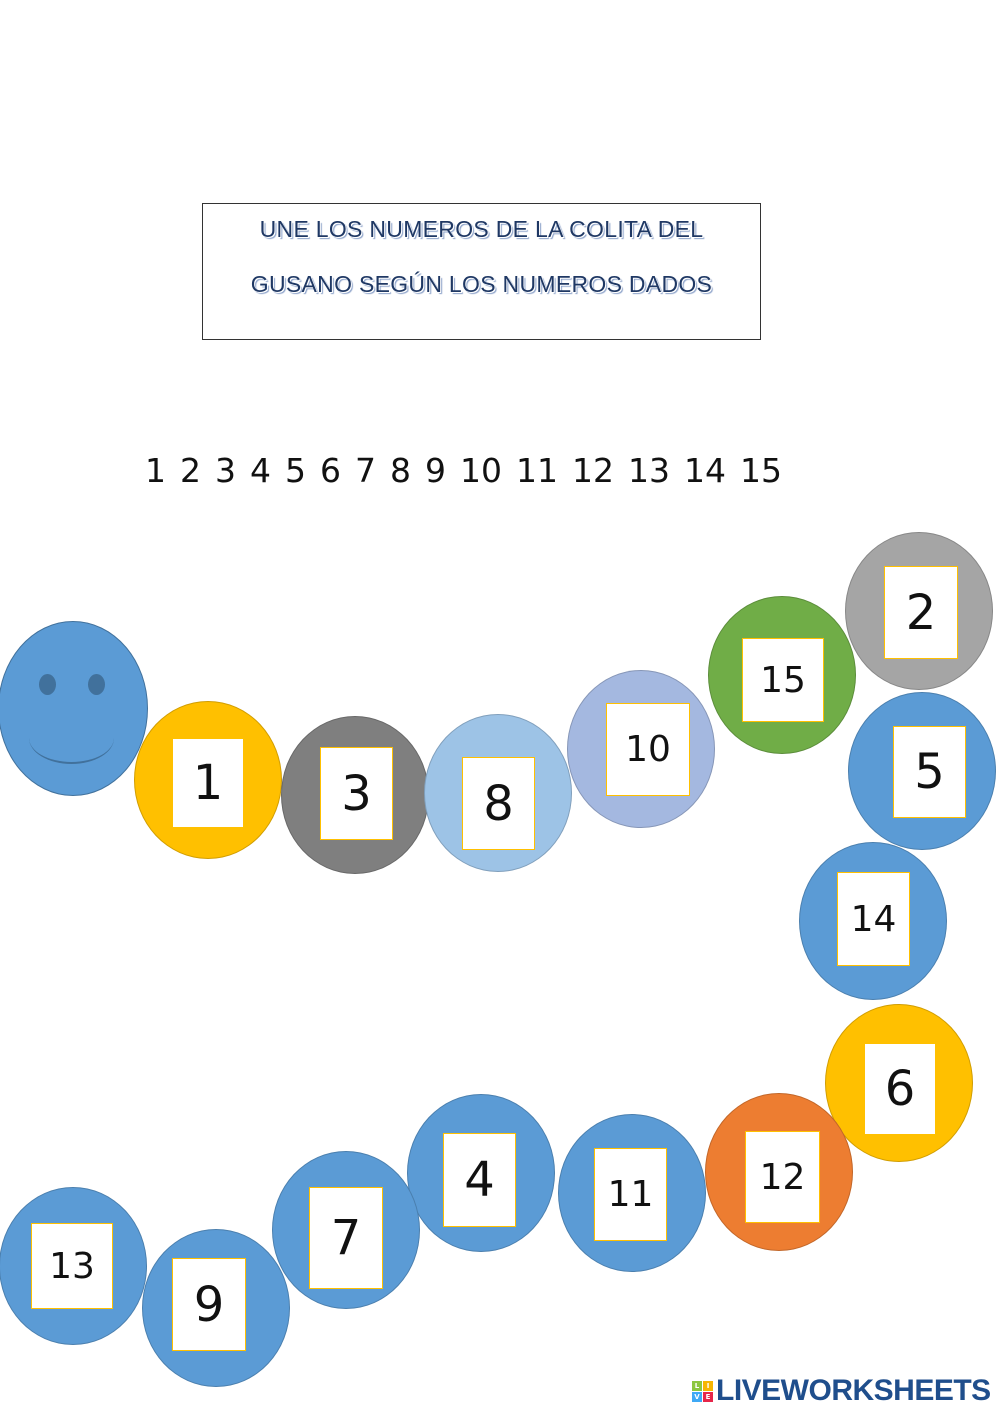  I want to click on sequence-number: 15, so click(761, 470).